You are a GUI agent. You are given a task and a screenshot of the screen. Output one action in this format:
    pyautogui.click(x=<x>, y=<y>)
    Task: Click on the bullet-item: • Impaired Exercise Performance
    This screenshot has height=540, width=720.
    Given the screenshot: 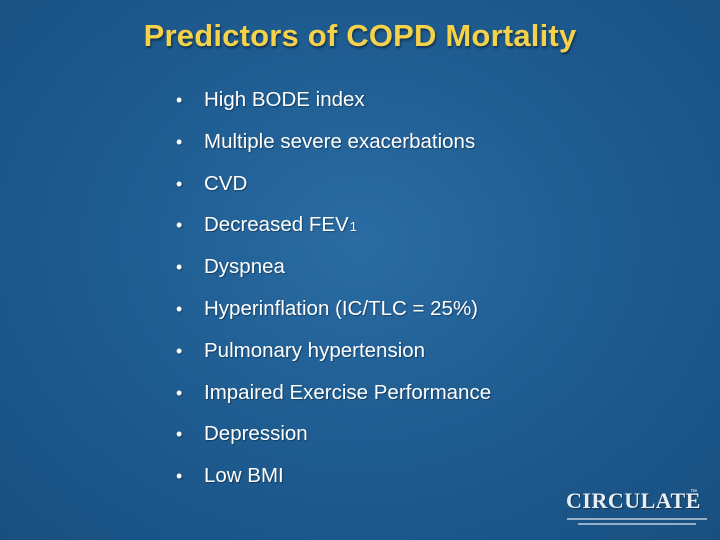 What is the action you would take?
    pyautogui.click(x=333, y=402)
    